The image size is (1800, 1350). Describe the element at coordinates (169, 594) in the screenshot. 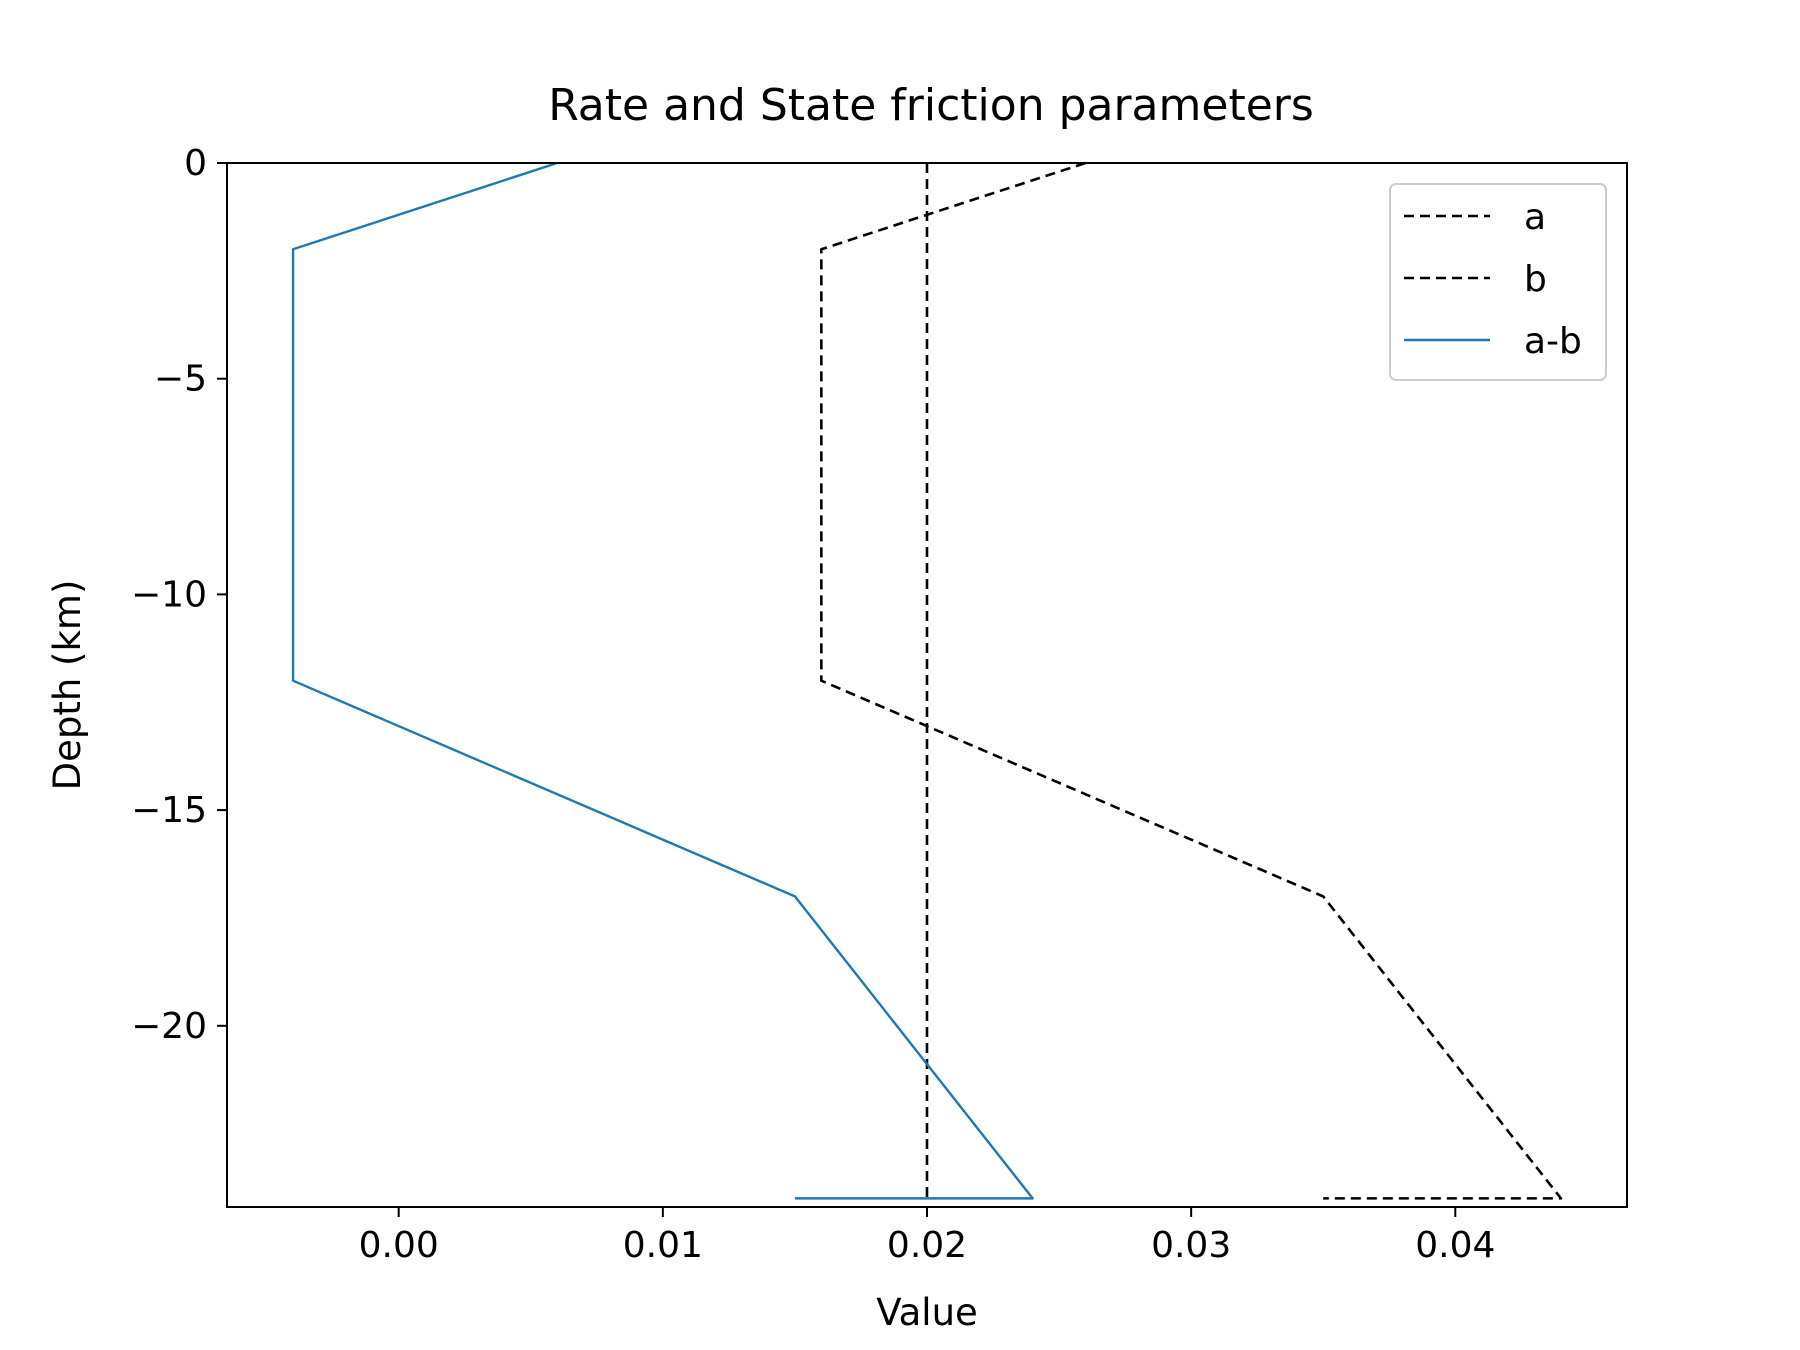

I see `y-tick-label: −10` at that location.